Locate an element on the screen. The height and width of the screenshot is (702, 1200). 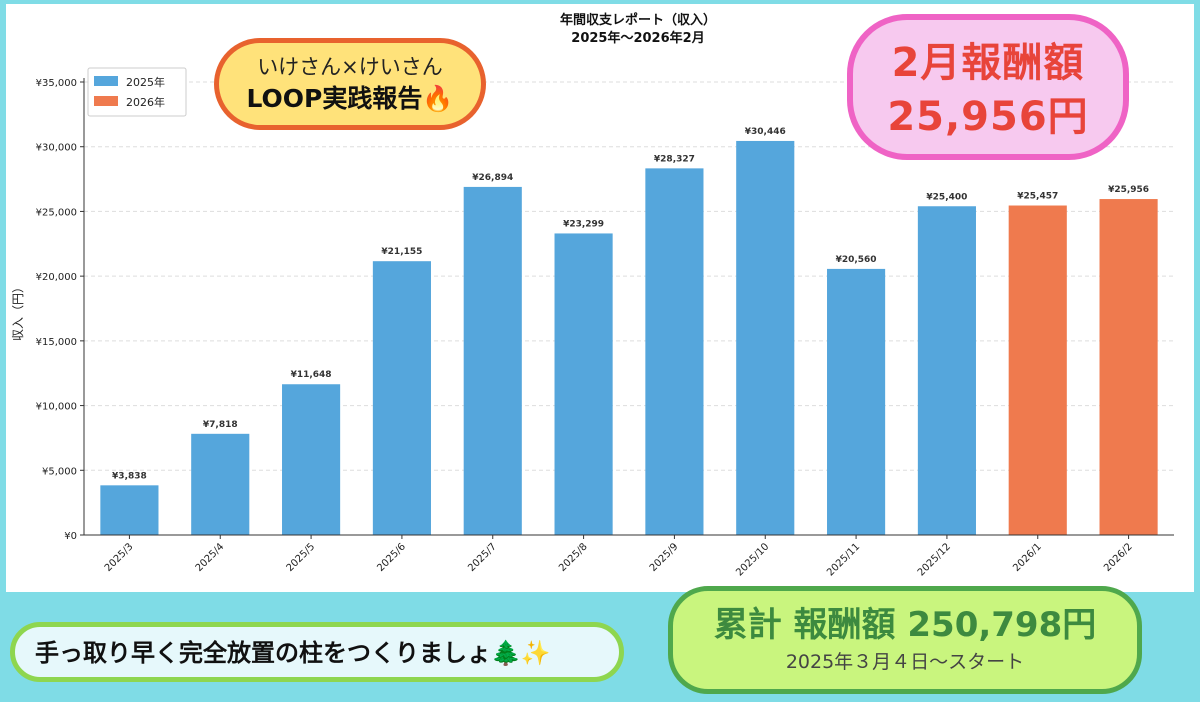
bar-value-label: ¥21,155 is located at coordinates (401, 252).